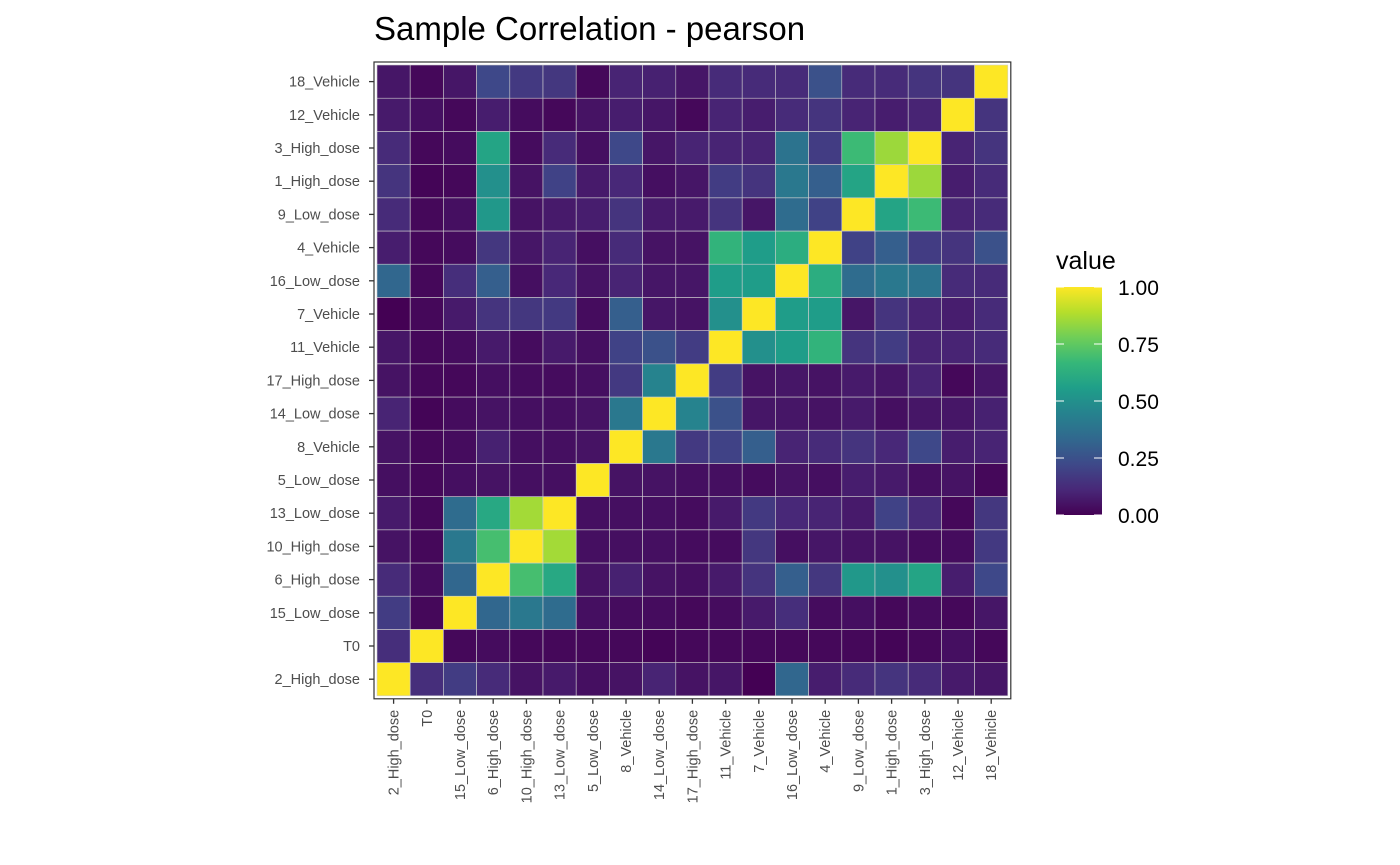  What do you see at coordinates (1086, 261) in the screenshot?
I see `legend-title: value` at bounding box center [1086, 261].